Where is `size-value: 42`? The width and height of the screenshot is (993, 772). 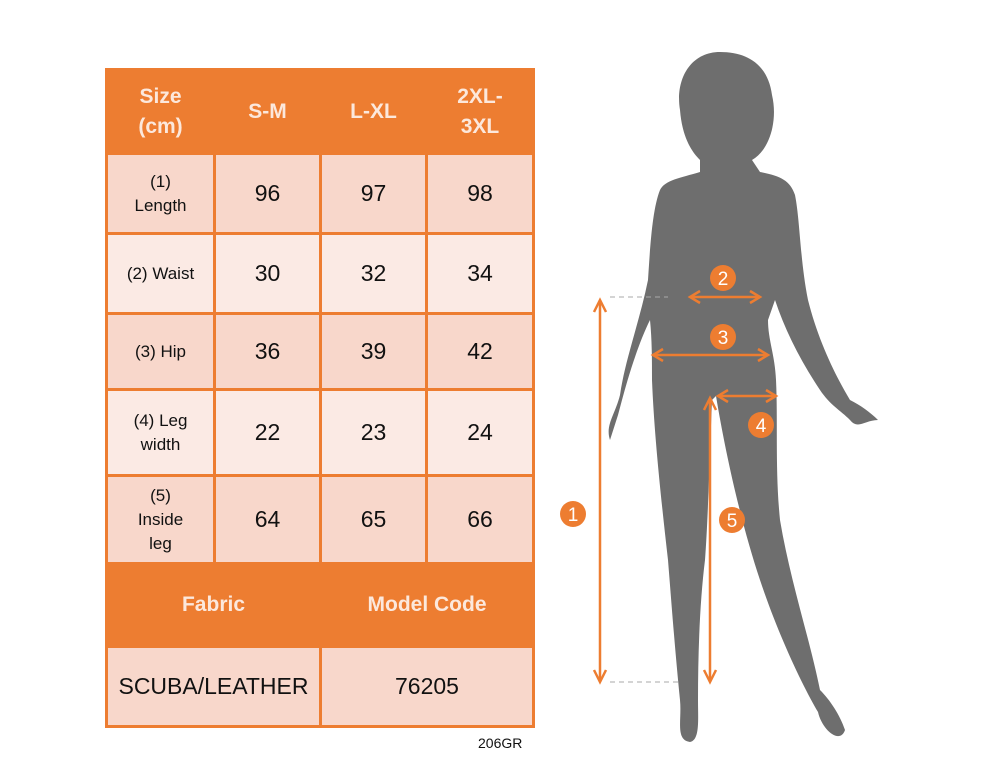 size-value: 42 is located at coordinates (480, 351).